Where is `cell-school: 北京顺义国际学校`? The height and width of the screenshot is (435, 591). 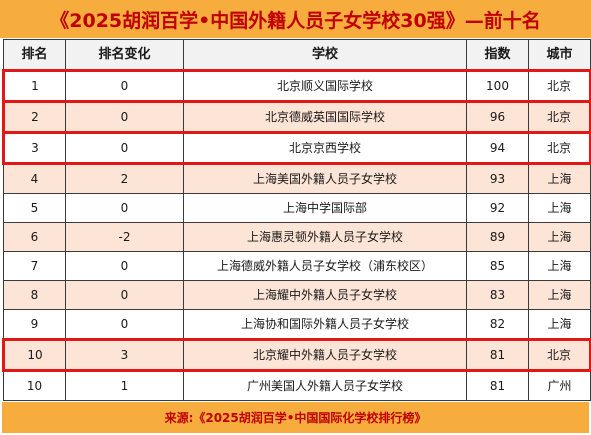
cell-school: 北京顺义国际学校 is located at coordinates (325, 86).